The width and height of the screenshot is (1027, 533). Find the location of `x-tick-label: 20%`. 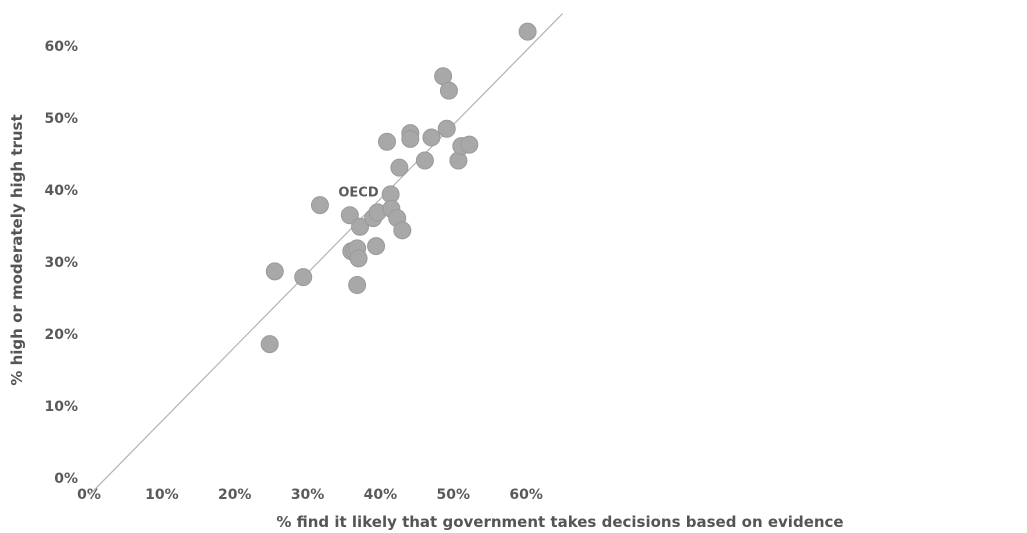

x-tick-label: 20% is located at coordinates (235, 495).